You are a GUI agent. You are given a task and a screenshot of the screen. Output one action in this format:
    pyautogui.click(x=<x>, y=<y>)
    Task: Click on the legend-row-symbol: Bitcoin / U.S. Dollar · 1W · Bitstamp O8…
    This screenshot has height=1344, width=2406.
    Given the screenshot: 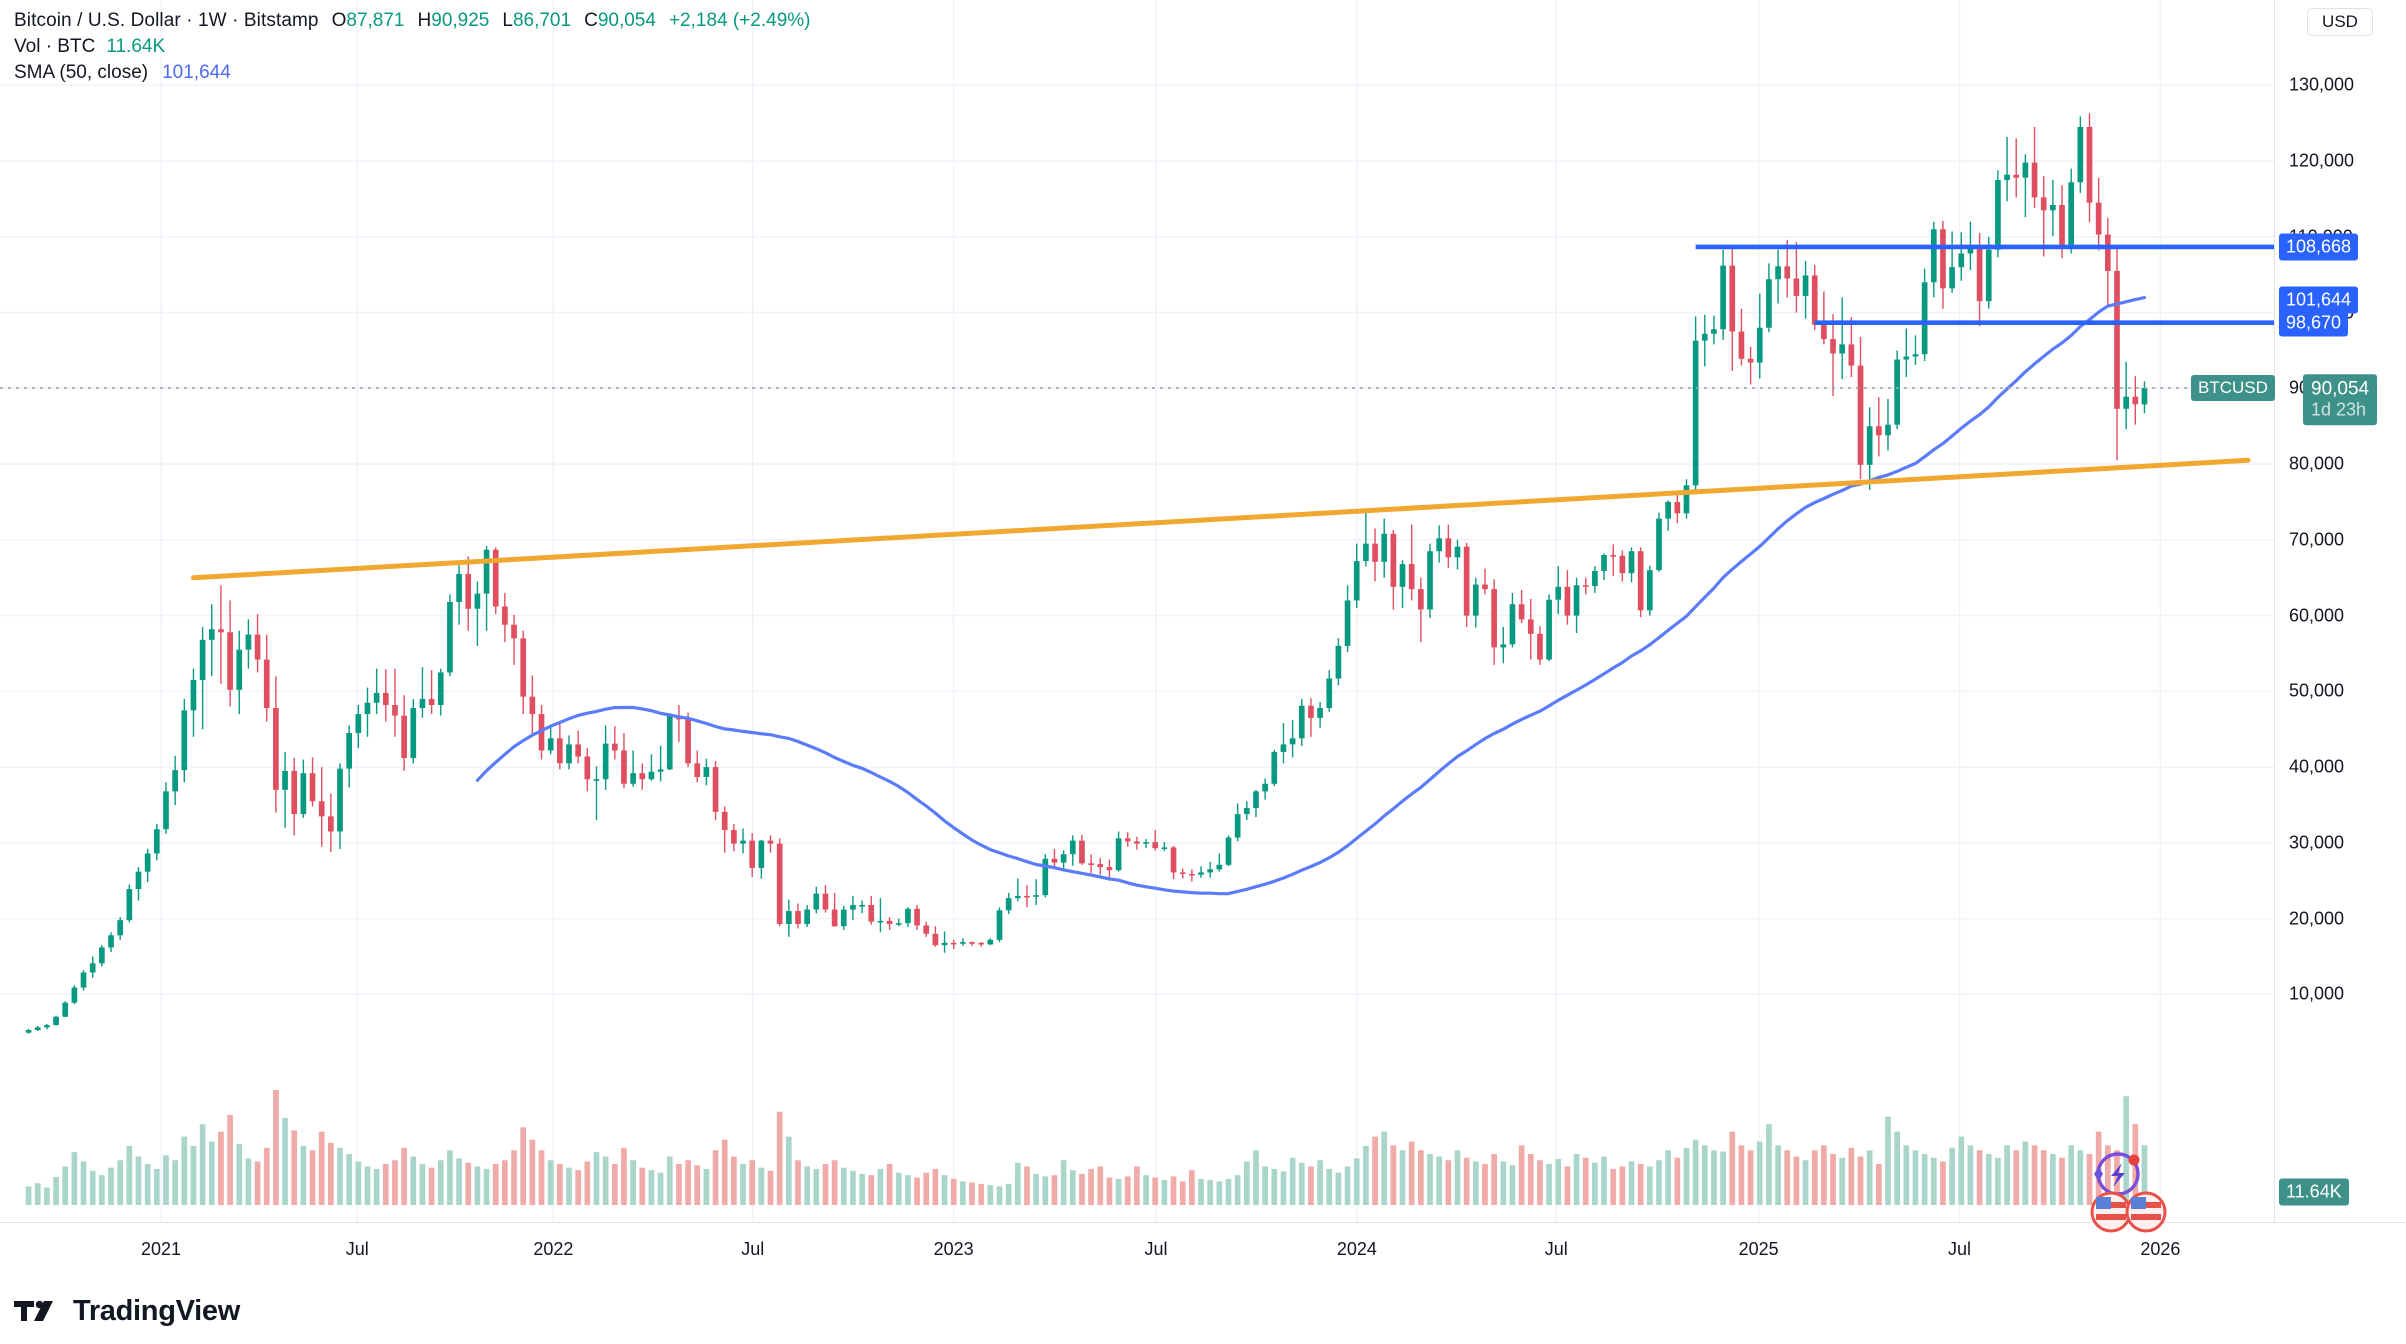 What is the action you would take?
    pyautogui.click(x=412, y=23)
    